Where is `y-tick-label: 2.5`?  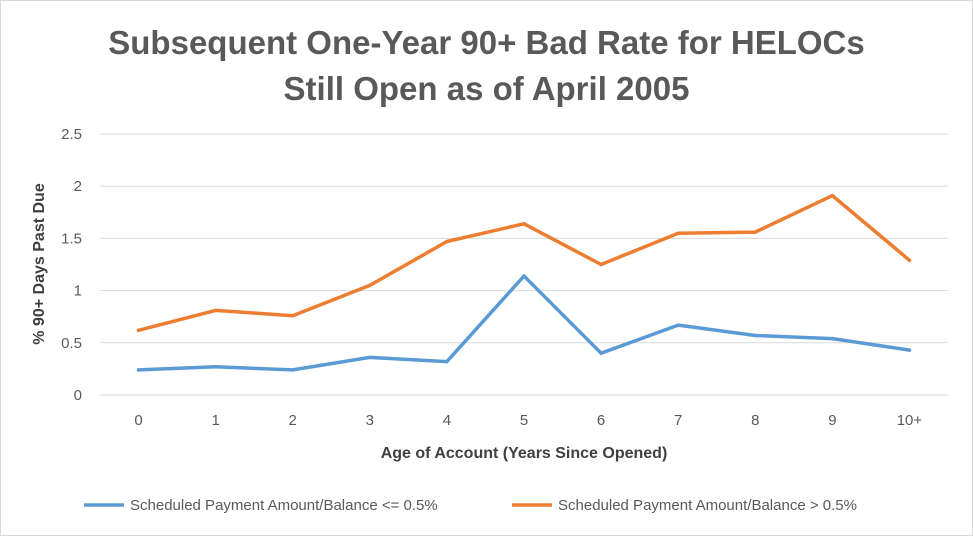 y-tick-label: 2.5 is located at coordinates (71, 134).